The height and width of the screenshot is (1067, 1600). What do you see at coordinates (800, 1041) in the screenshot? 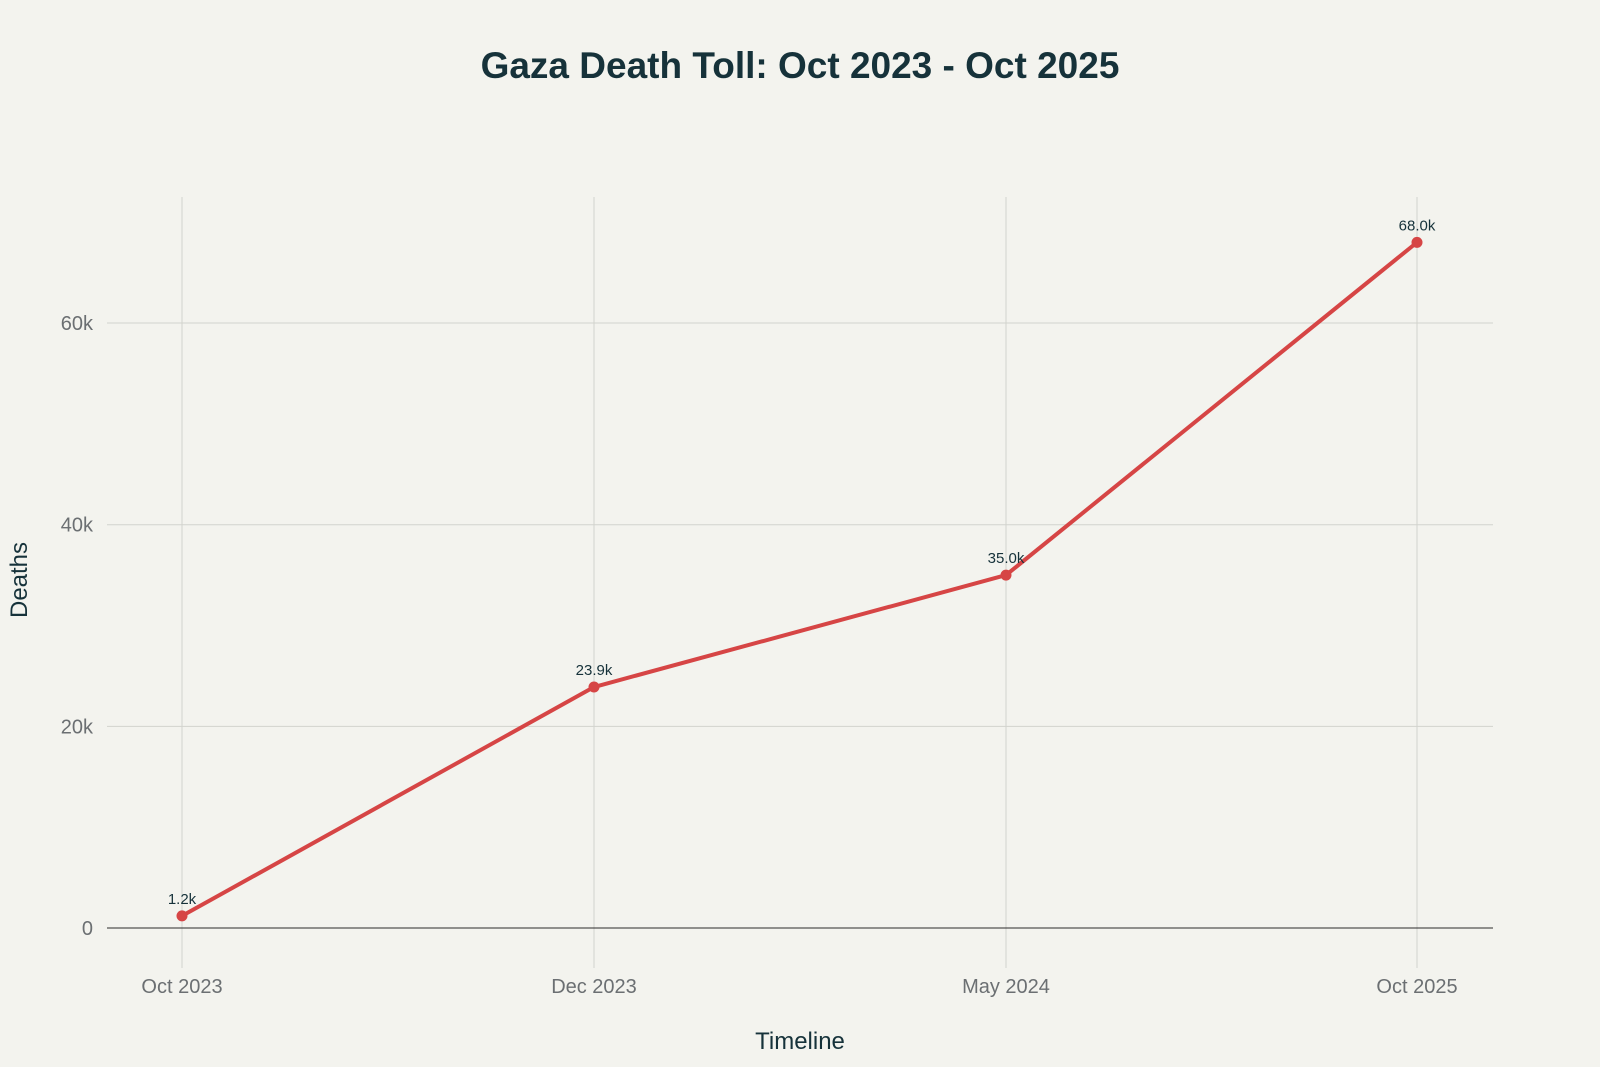
I see `x-axis-title: Timeline` at bounding box center [800, 1041].